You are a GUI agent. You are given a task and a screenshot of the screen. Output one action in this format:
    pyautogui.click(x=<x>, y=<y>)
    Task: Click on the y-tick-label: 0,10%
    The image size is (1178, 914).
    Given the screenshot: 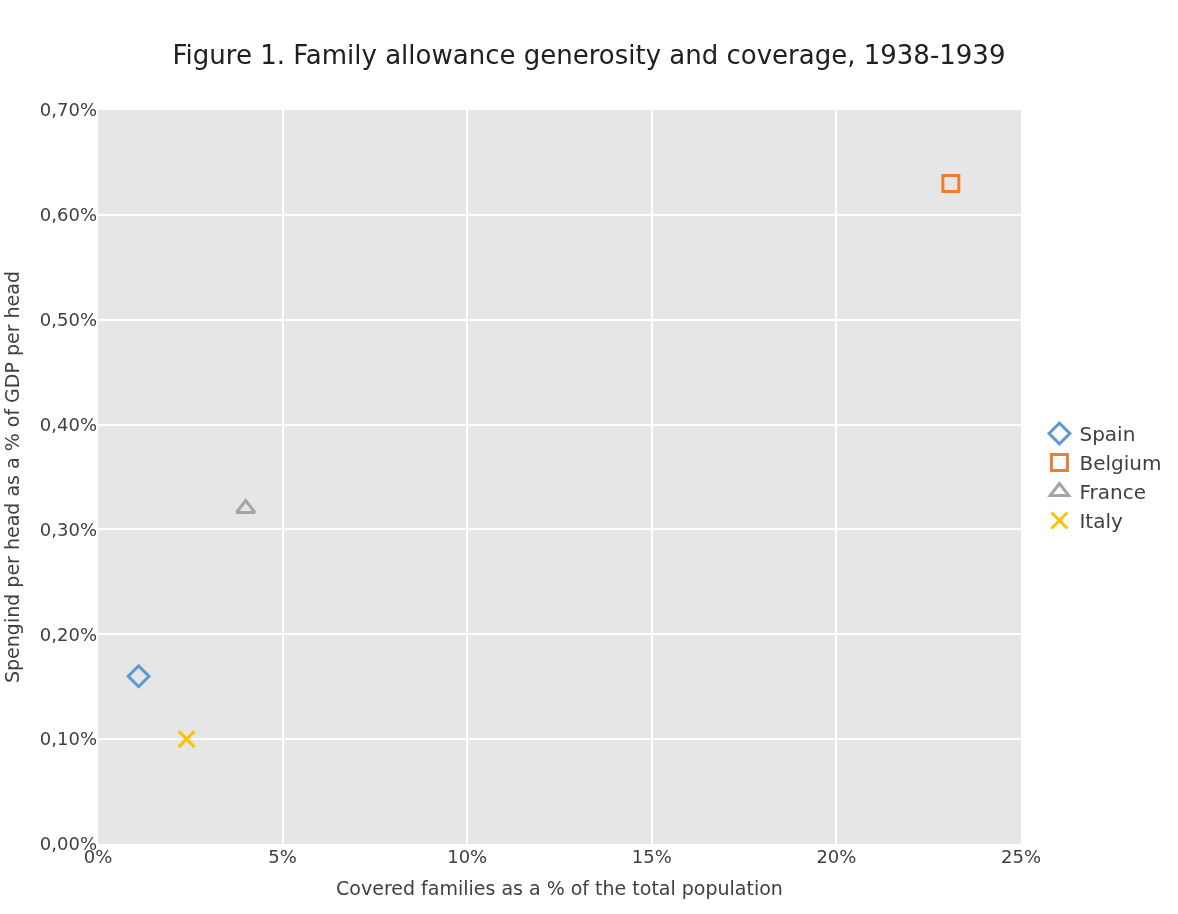 What is the action you would take?
    pyautogui.click(x=68, y=739)
    